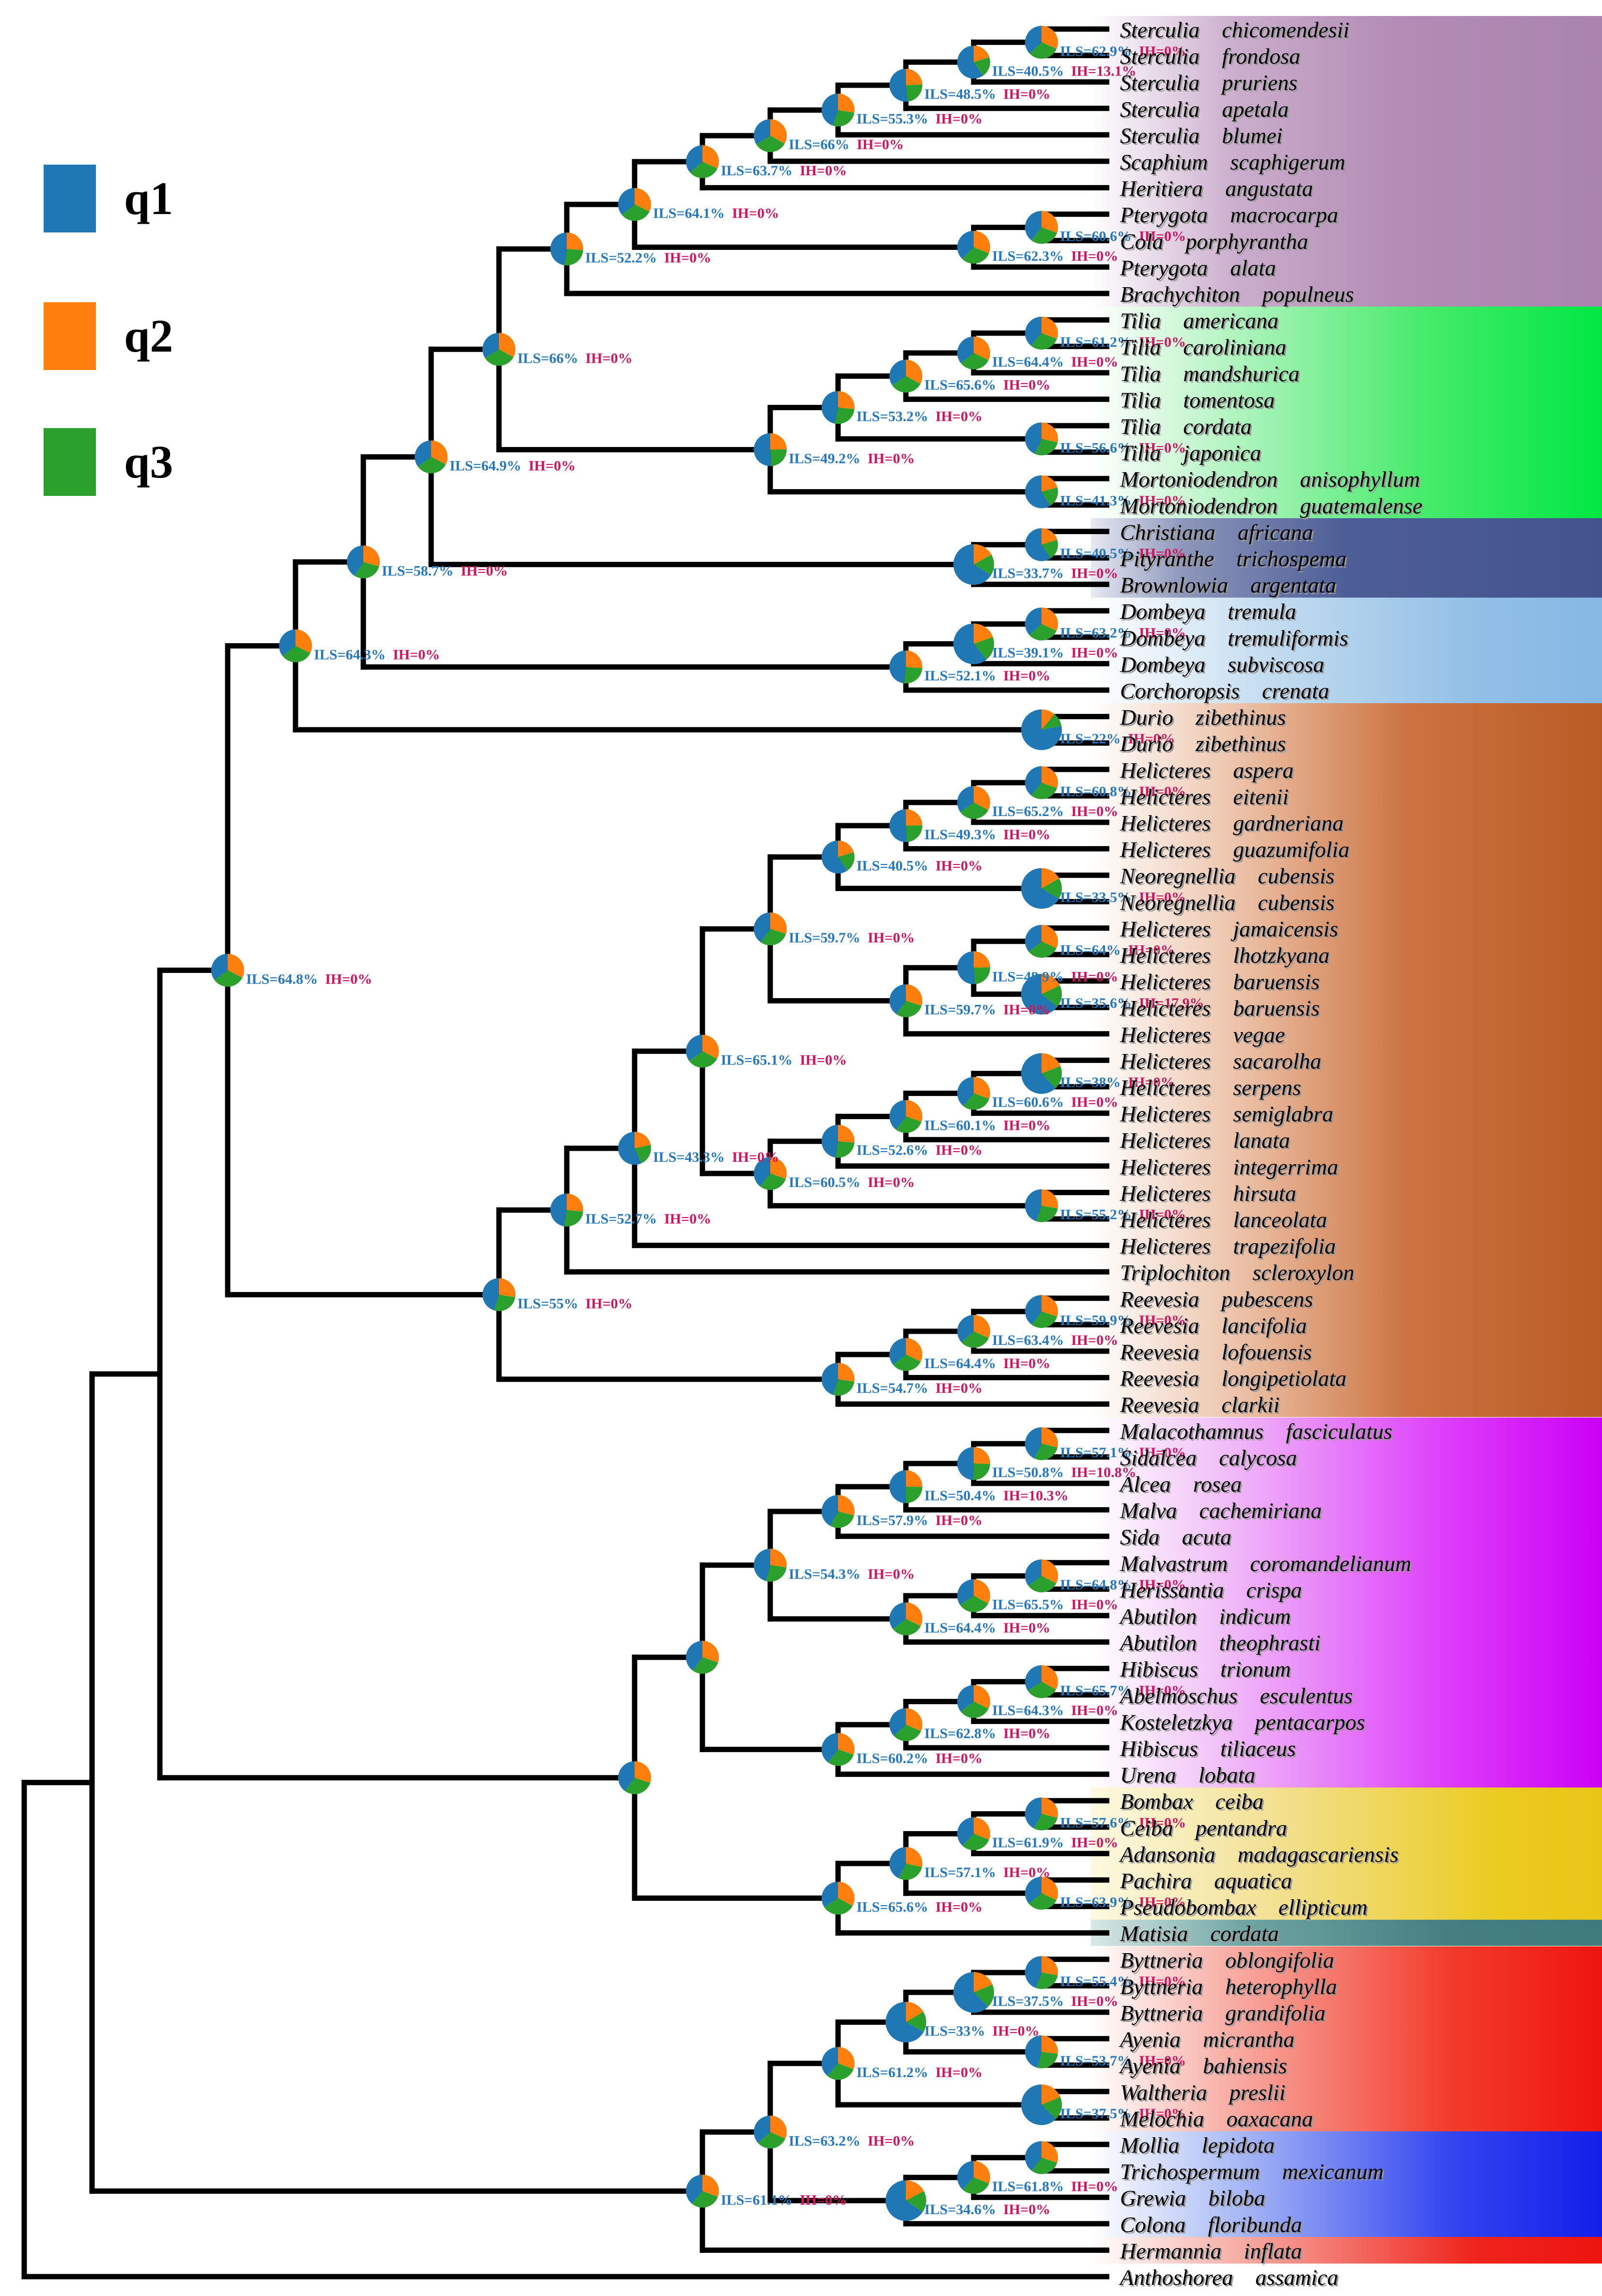  What do you see at coordinates (960, 1734) in the screenshot?
I see `ils-value: ILS=62.8%` at bounding box center [960, 1734].